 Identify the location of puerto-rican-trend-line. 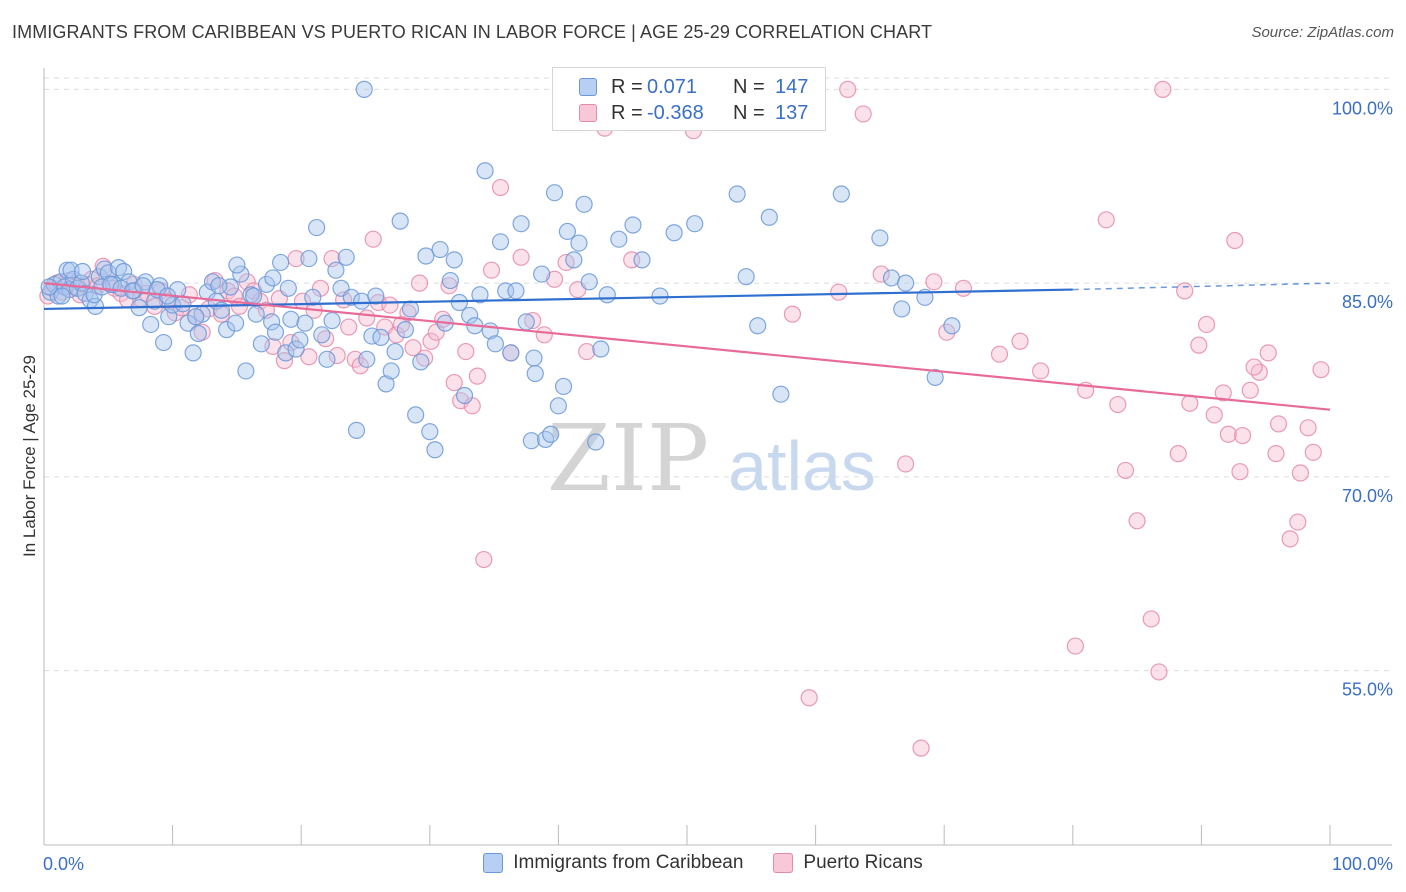
(687, 346).